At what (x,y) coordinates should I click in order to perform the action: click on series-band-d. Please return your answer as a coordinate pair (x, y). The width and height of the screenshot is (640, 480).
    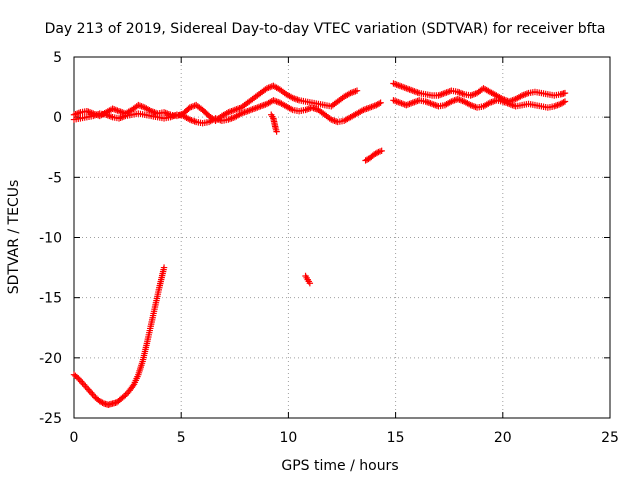
    Looking at the image, I should click on (479, 103).